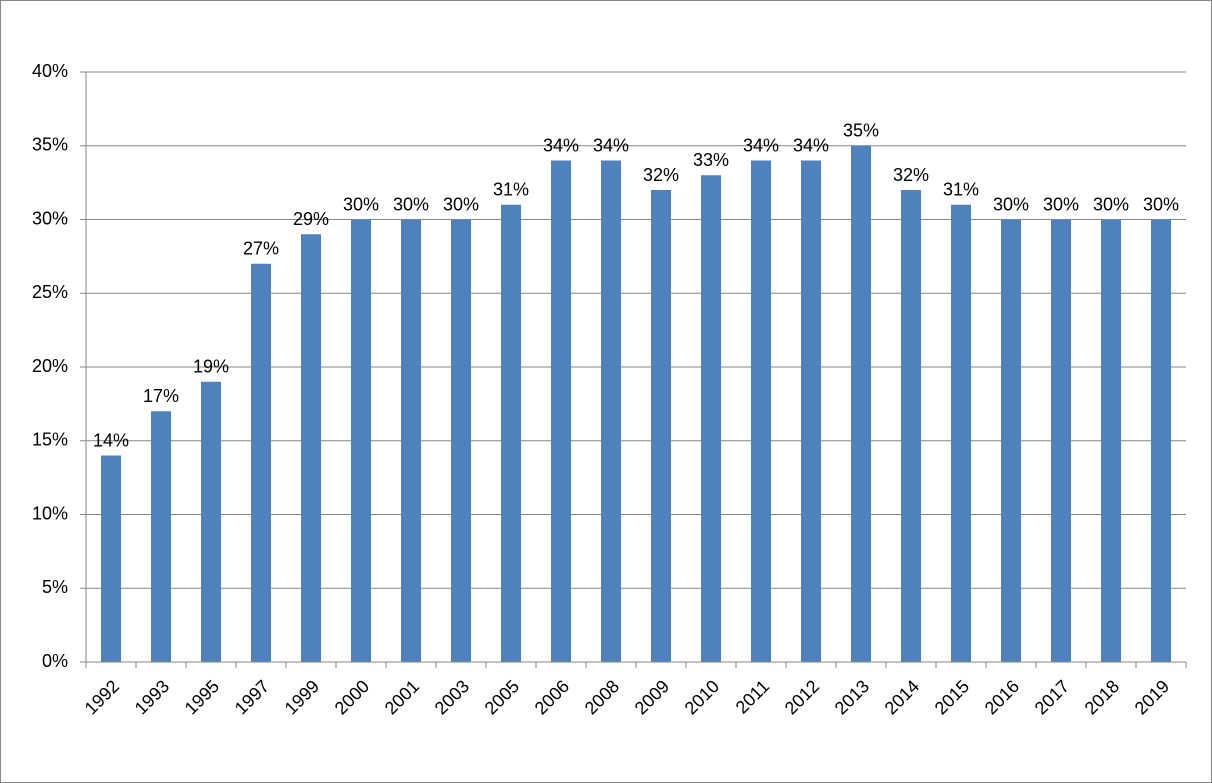 This screenshot has width=1212, height=783. Describe the element at coordinates (211, 367) in the screenshot. I see `data-label: 19%` at that location.